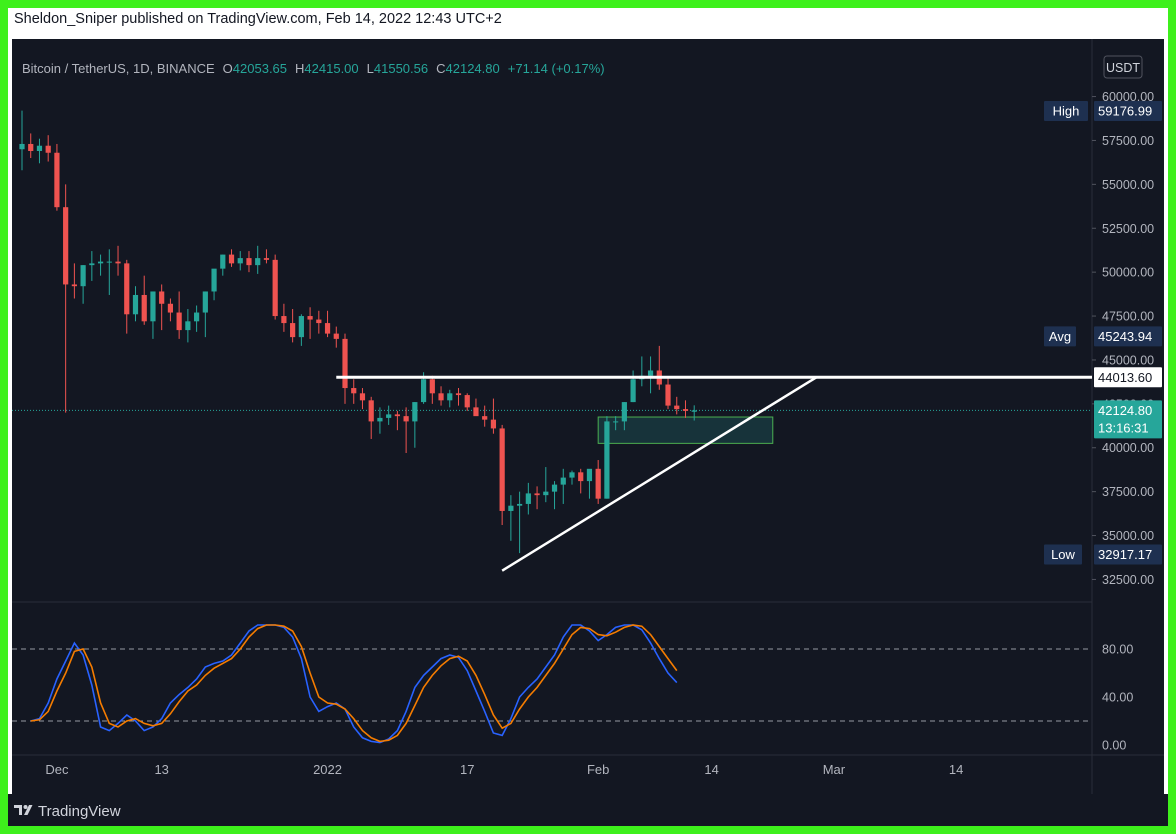 This screenshot has width=1176, height=834. I want to click on legend-low-value: 41550.56, so click(401, 68).